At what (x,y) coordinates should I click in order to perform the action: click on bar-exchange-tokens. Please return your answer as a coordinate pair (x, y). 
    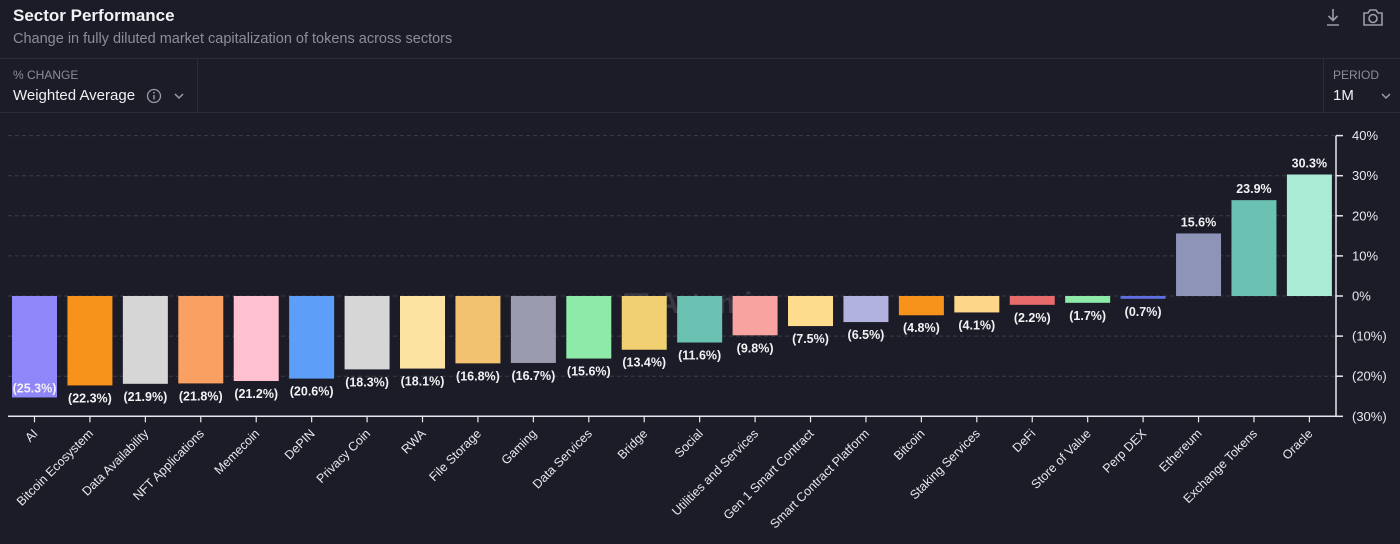
    Looking at the image, I should click on (1254, 248).